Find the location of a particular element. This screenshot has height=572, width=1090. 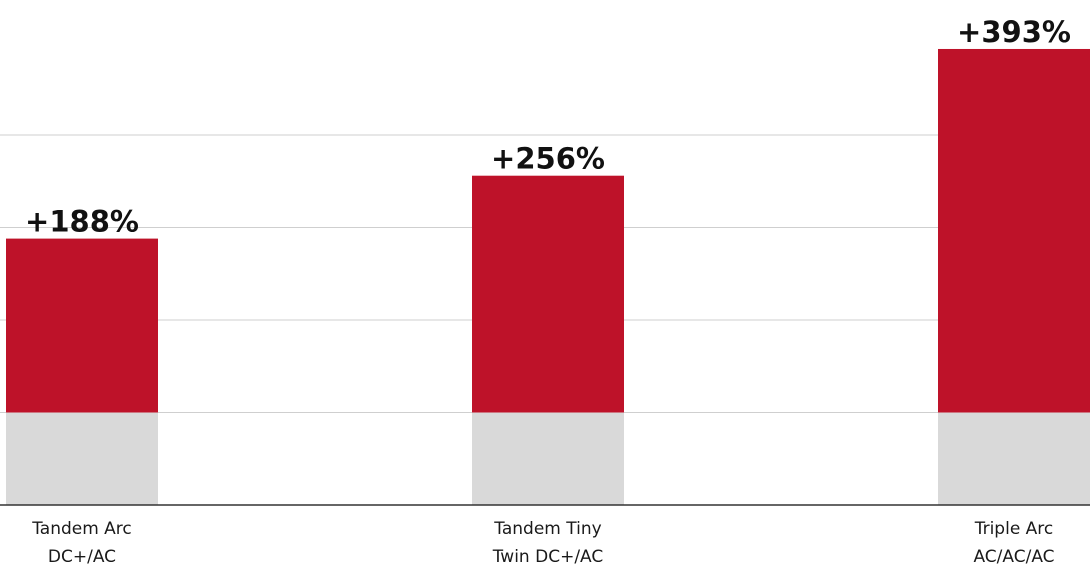

category-label-tandem-tiny-line1: Tandem Tiny is located at coordinates (547, 529).